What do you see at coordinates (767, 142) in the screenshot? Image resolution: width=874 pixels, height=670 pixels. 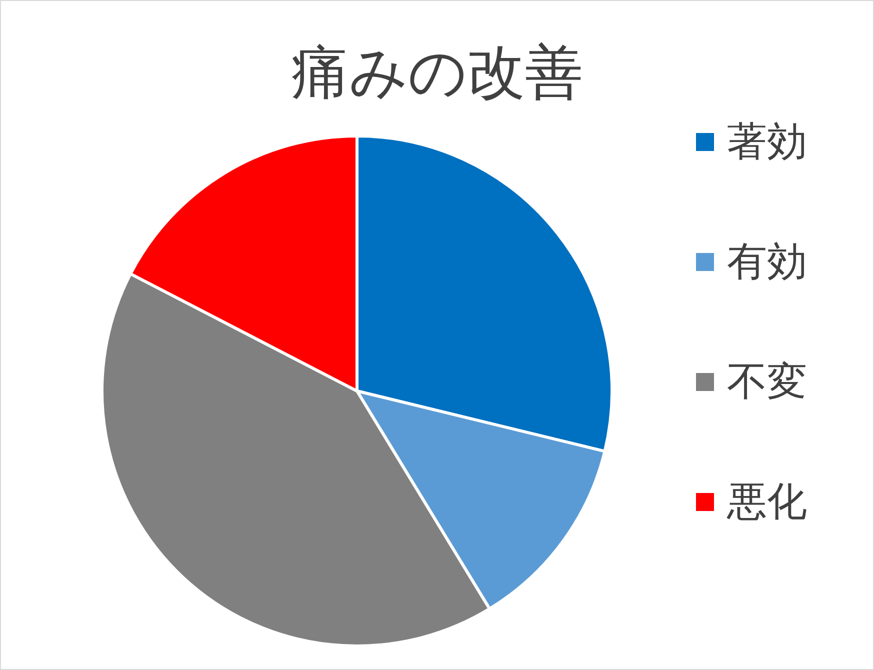 I see `legend-label: 著効` at bounding box center [767, 142].